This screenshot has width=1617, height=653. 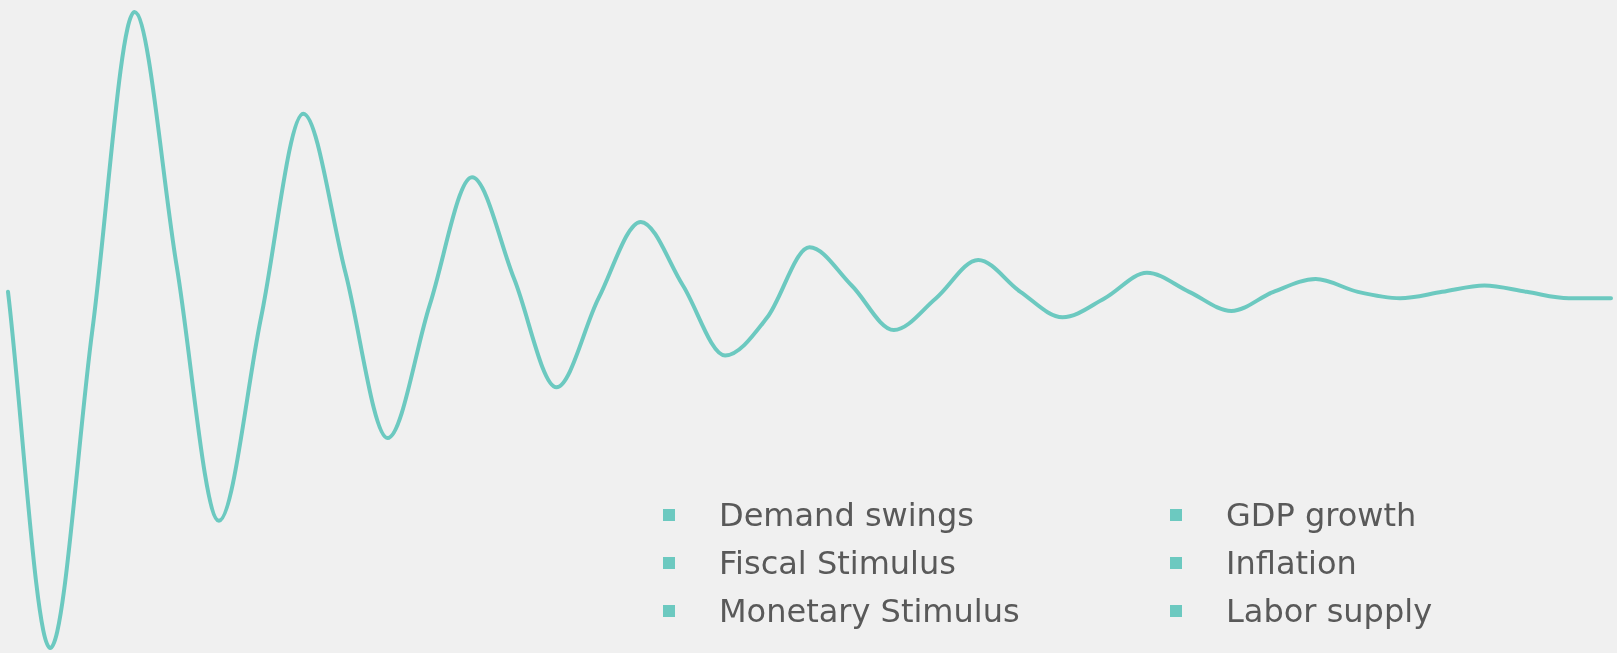 I want to click on annotation: Inflation, so click(x=1291, y=563).